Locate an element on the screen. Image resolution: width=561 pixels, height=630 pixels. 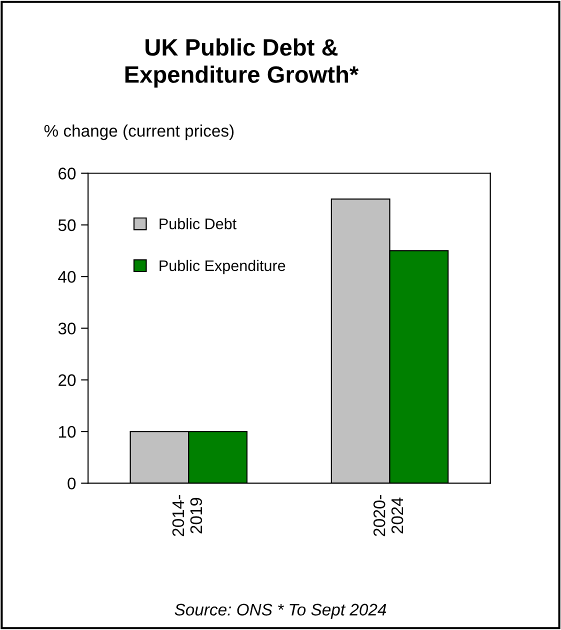
source-note: Source: ONS * To Sept 2024 is located at coordinates (280, 611).